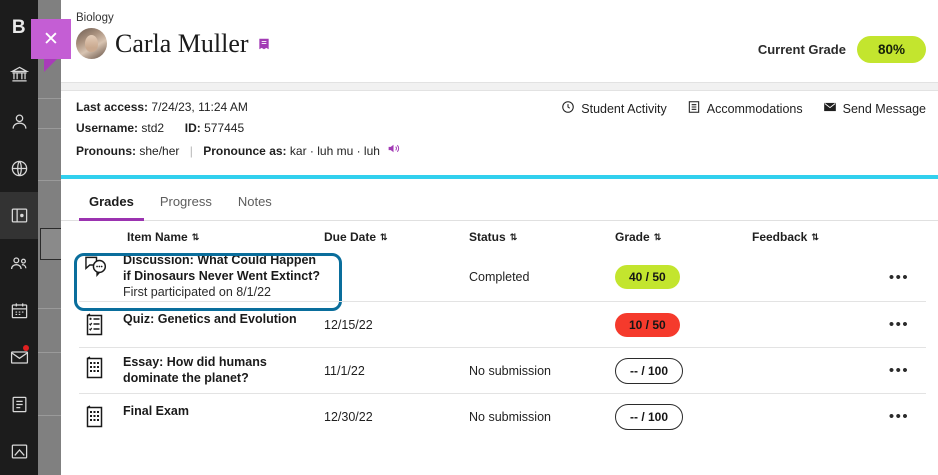 This screenshot has height=475, width=938. I want to click on student-activity-link: Student Activity, so click(614, 108).